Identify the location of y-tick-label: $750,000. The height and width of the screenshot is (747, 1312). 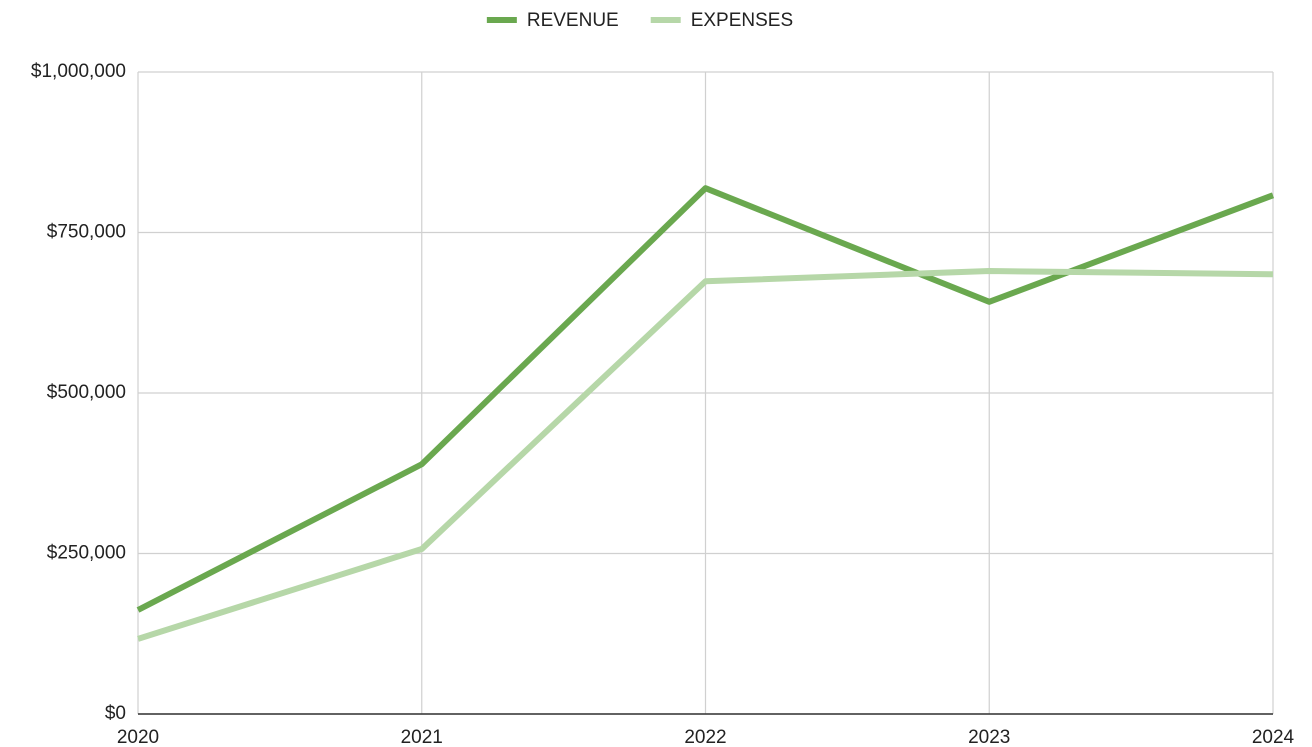
(86, 232).